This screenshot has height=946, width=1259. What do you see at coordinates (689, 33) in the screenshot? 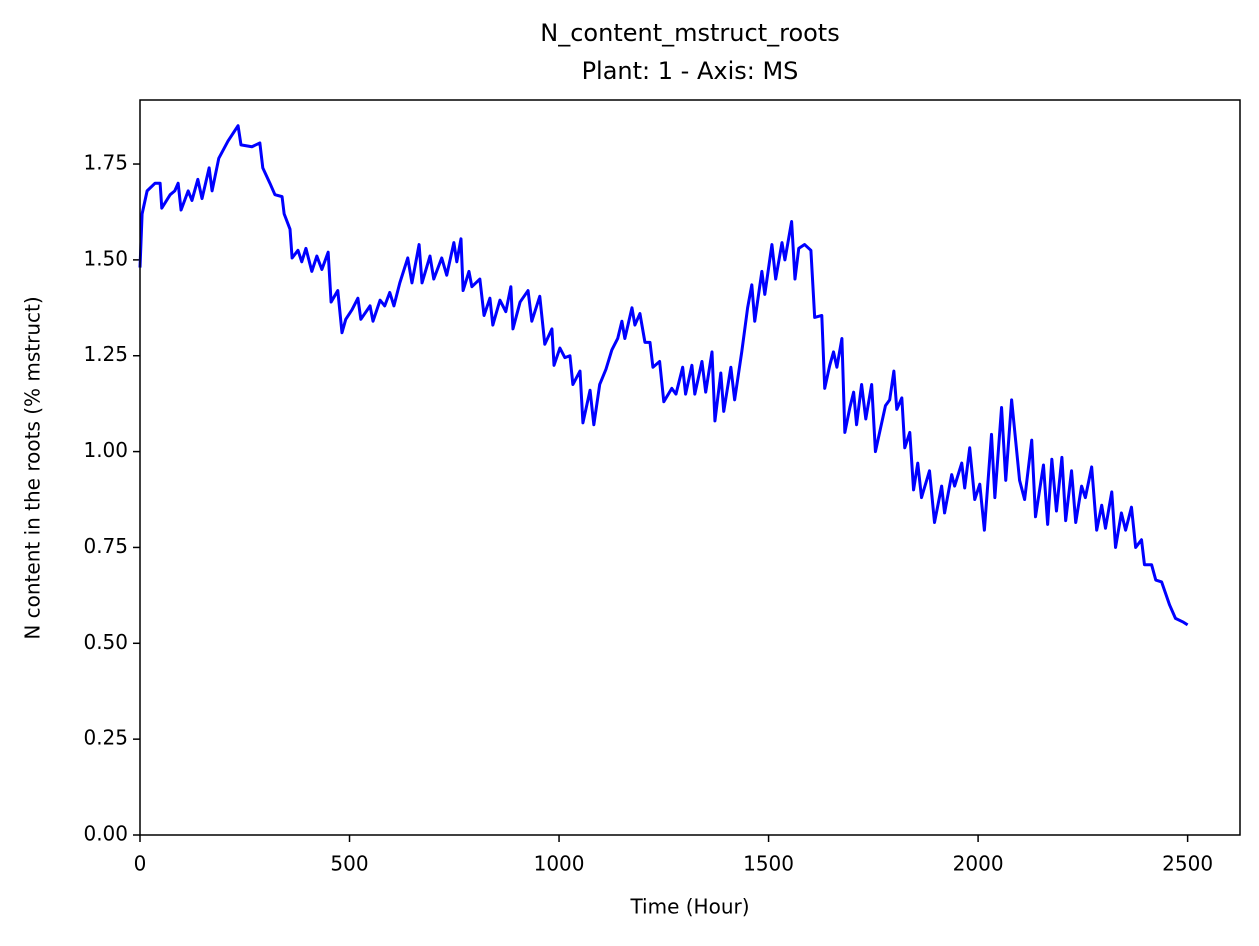
I see `chart-title: N_content_mstruct_roots` at bounding box center [689, 33].